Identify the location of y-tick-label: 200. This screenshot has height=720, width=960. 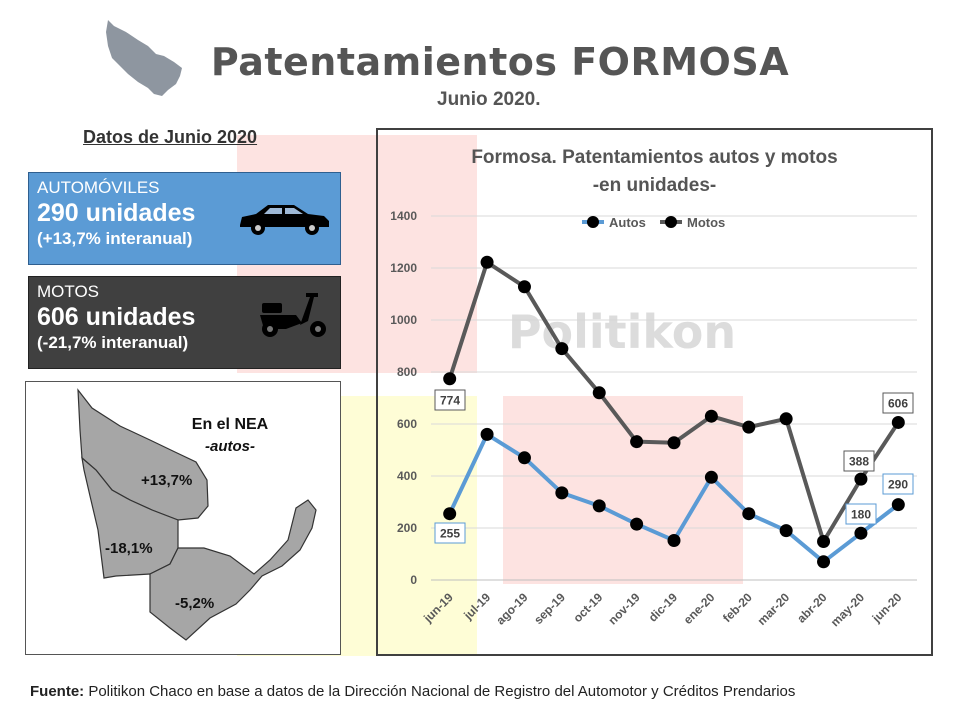
(407, 528).